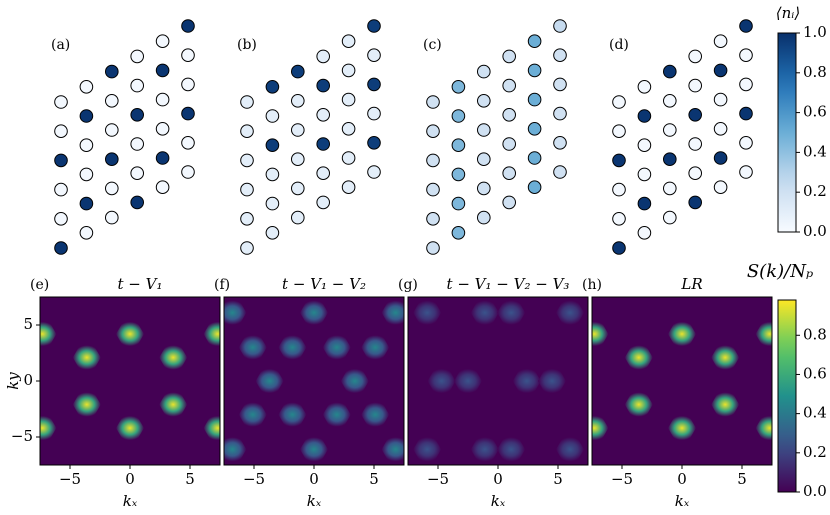 This screenshot has height=515, width=830. What do you see at coordinates (70, 479) in the screenshot?
I see `x-tick-label: −5` at bounding box center [70, 479].